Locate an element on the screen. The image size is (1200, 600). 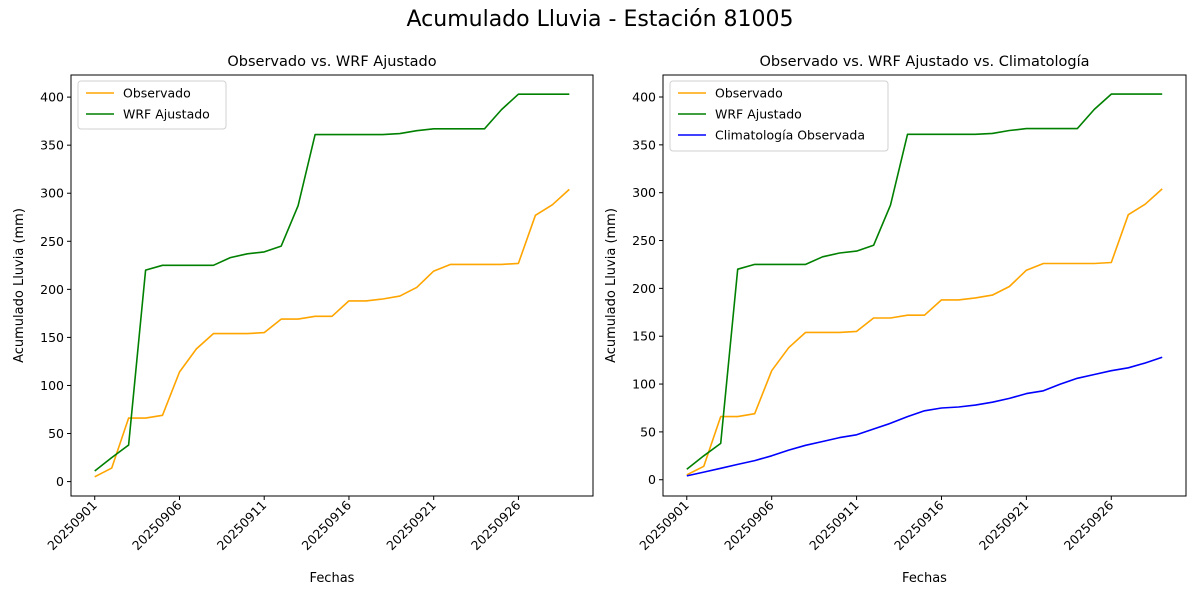
y-axis-label-1: Acumulado Lluvia (mm) is located at coordinates (19, 285).